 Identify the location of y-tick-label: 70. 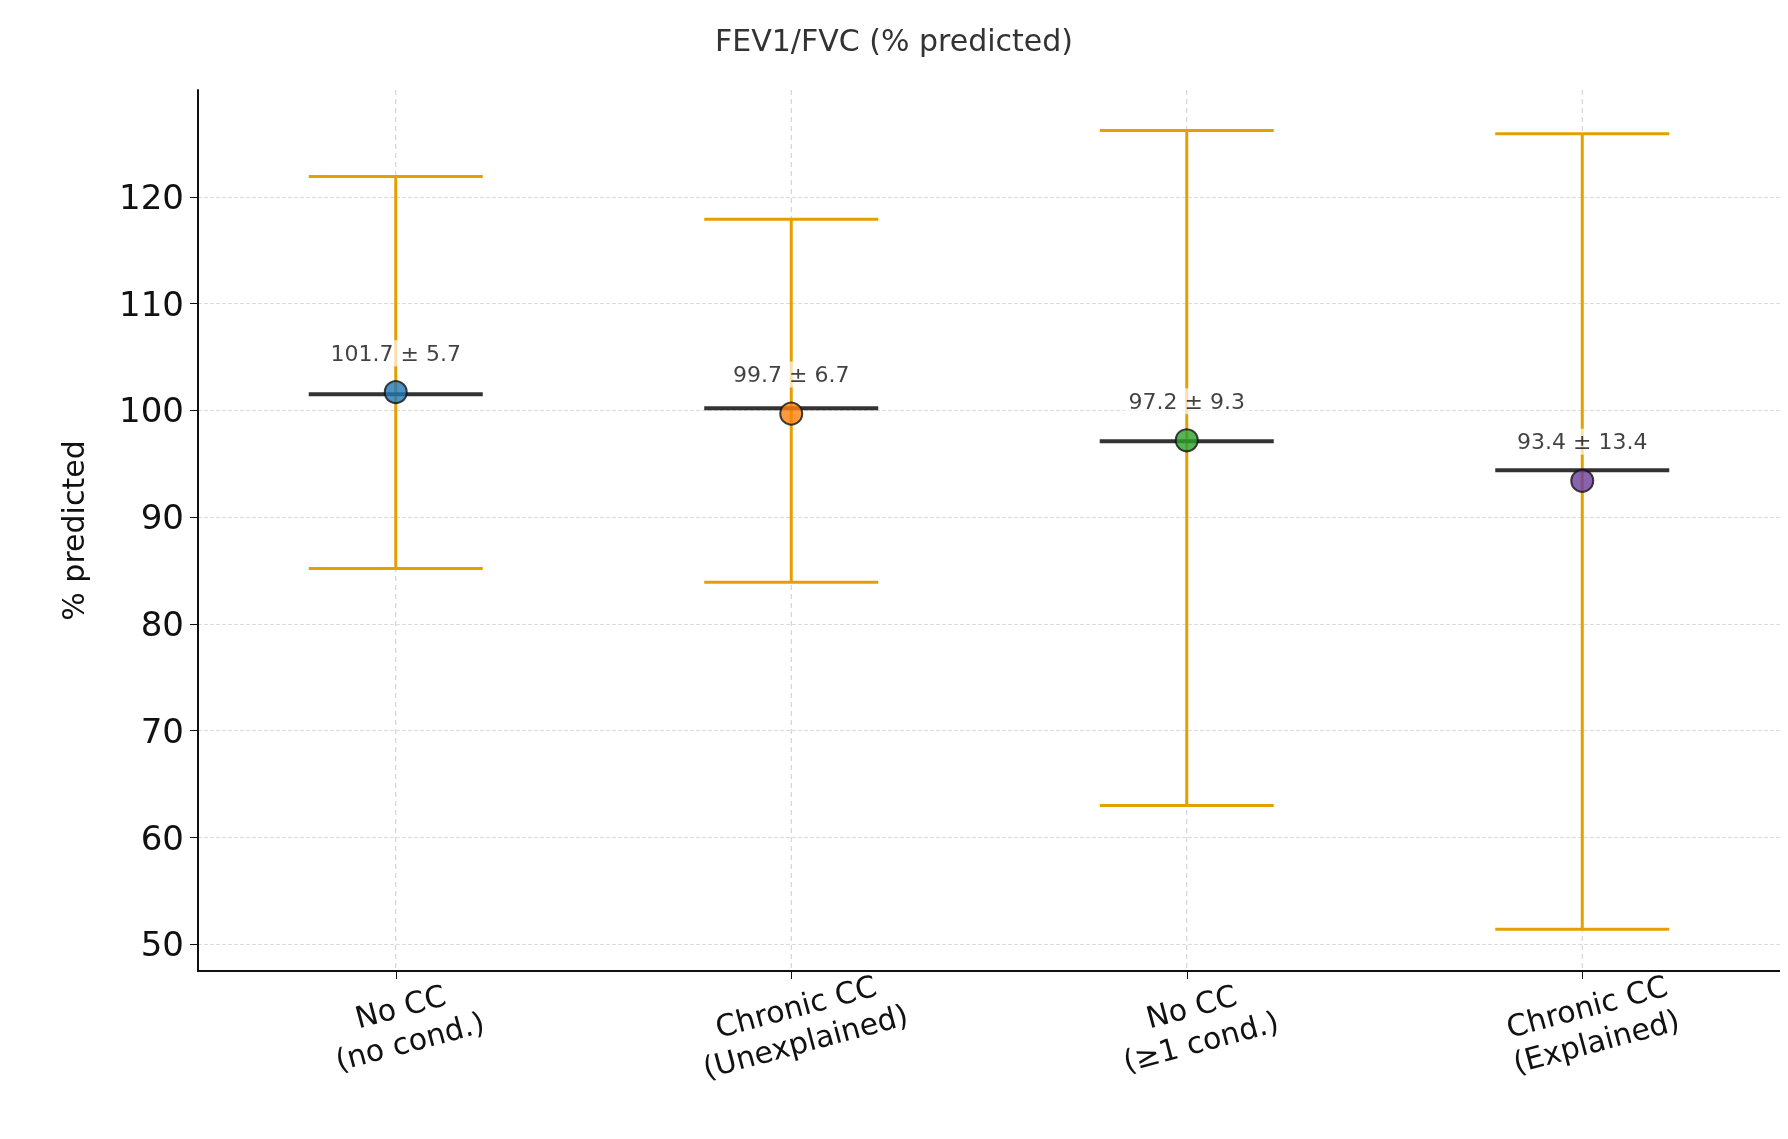
(162, 730).